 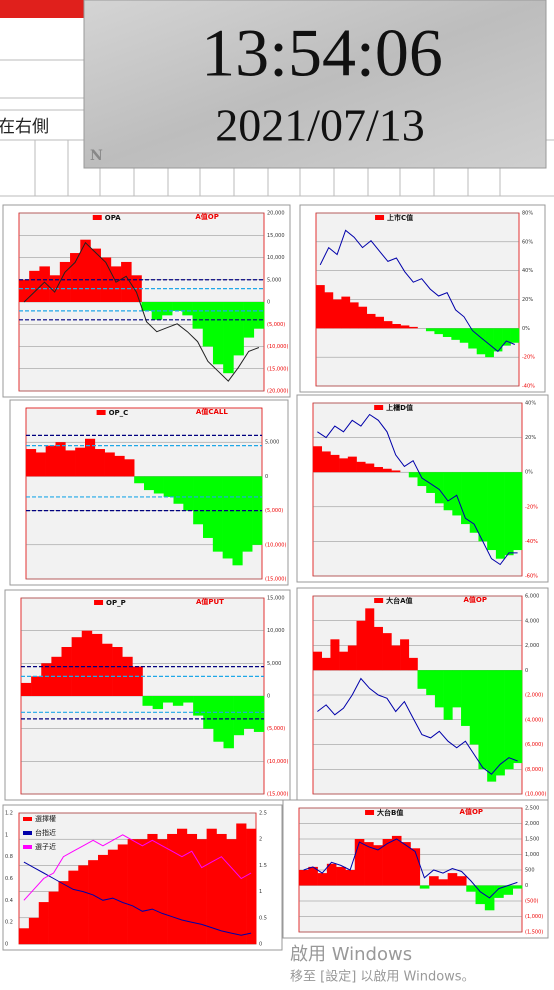 What do you see at coordinates (390, 812) in the screenshot?
I see `legend-label: 大台B值` at bounding box center [390, 812].